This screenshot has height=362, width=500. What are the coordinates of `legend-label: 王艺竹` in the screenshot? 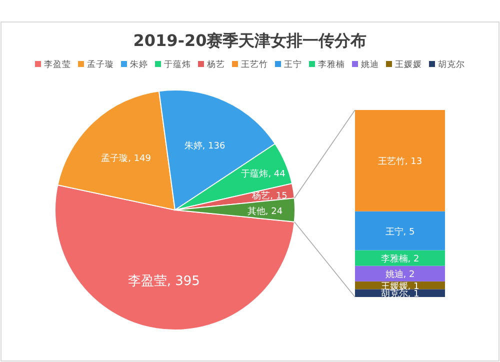 It's located at (254, 64).